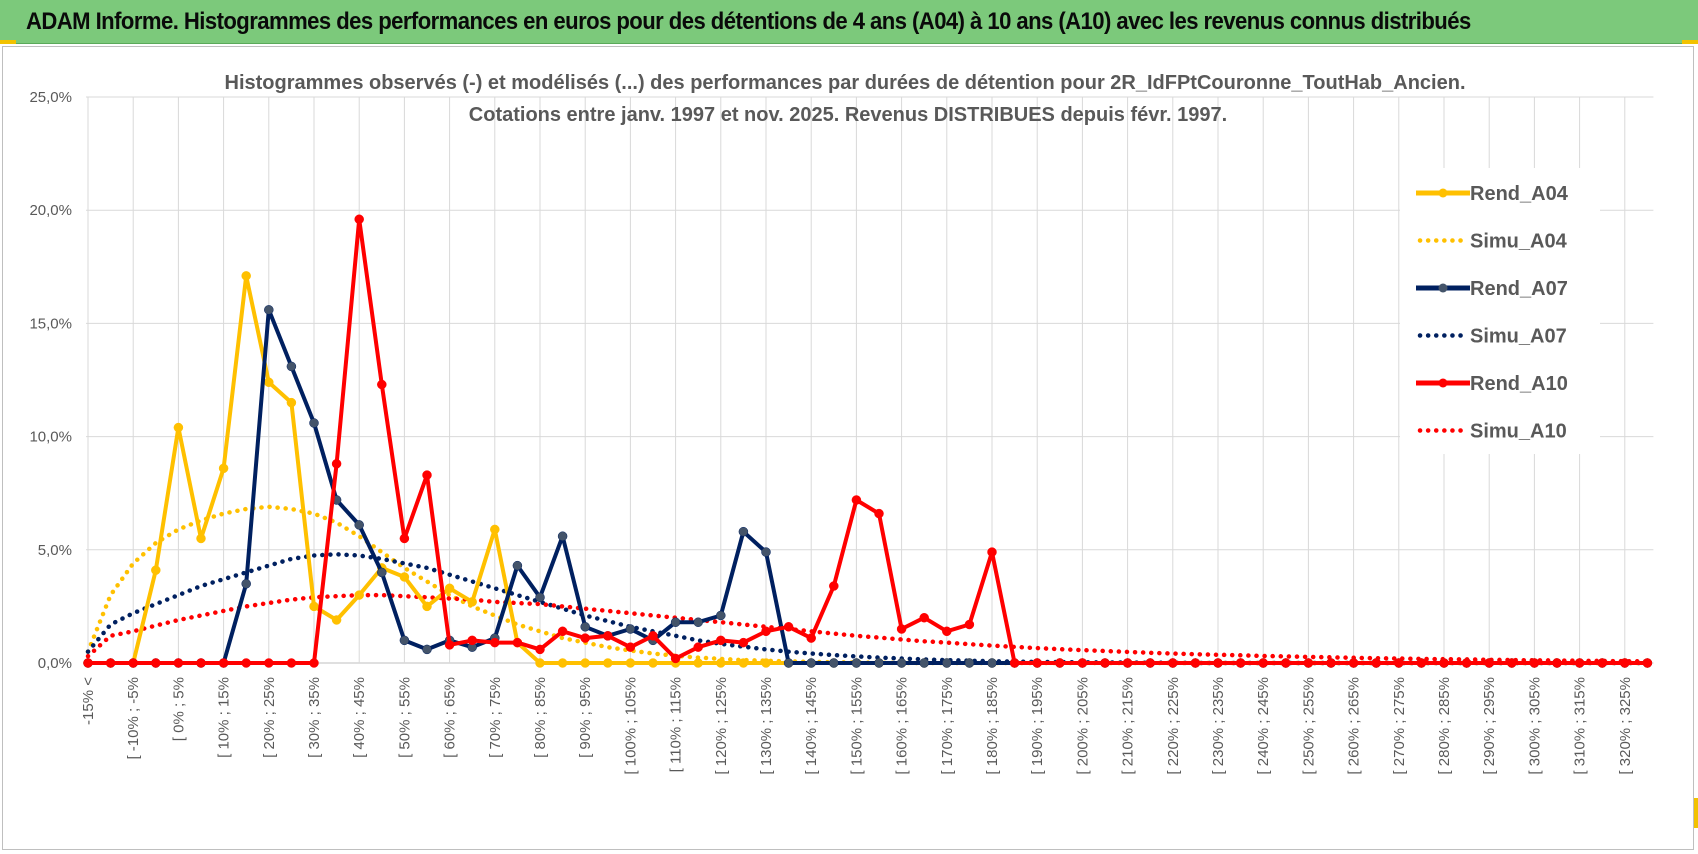 The width and height of the screenshot is (1698, 854). I want to click on x-tick-label: [ 160% ; 165%, so click(902, 726).